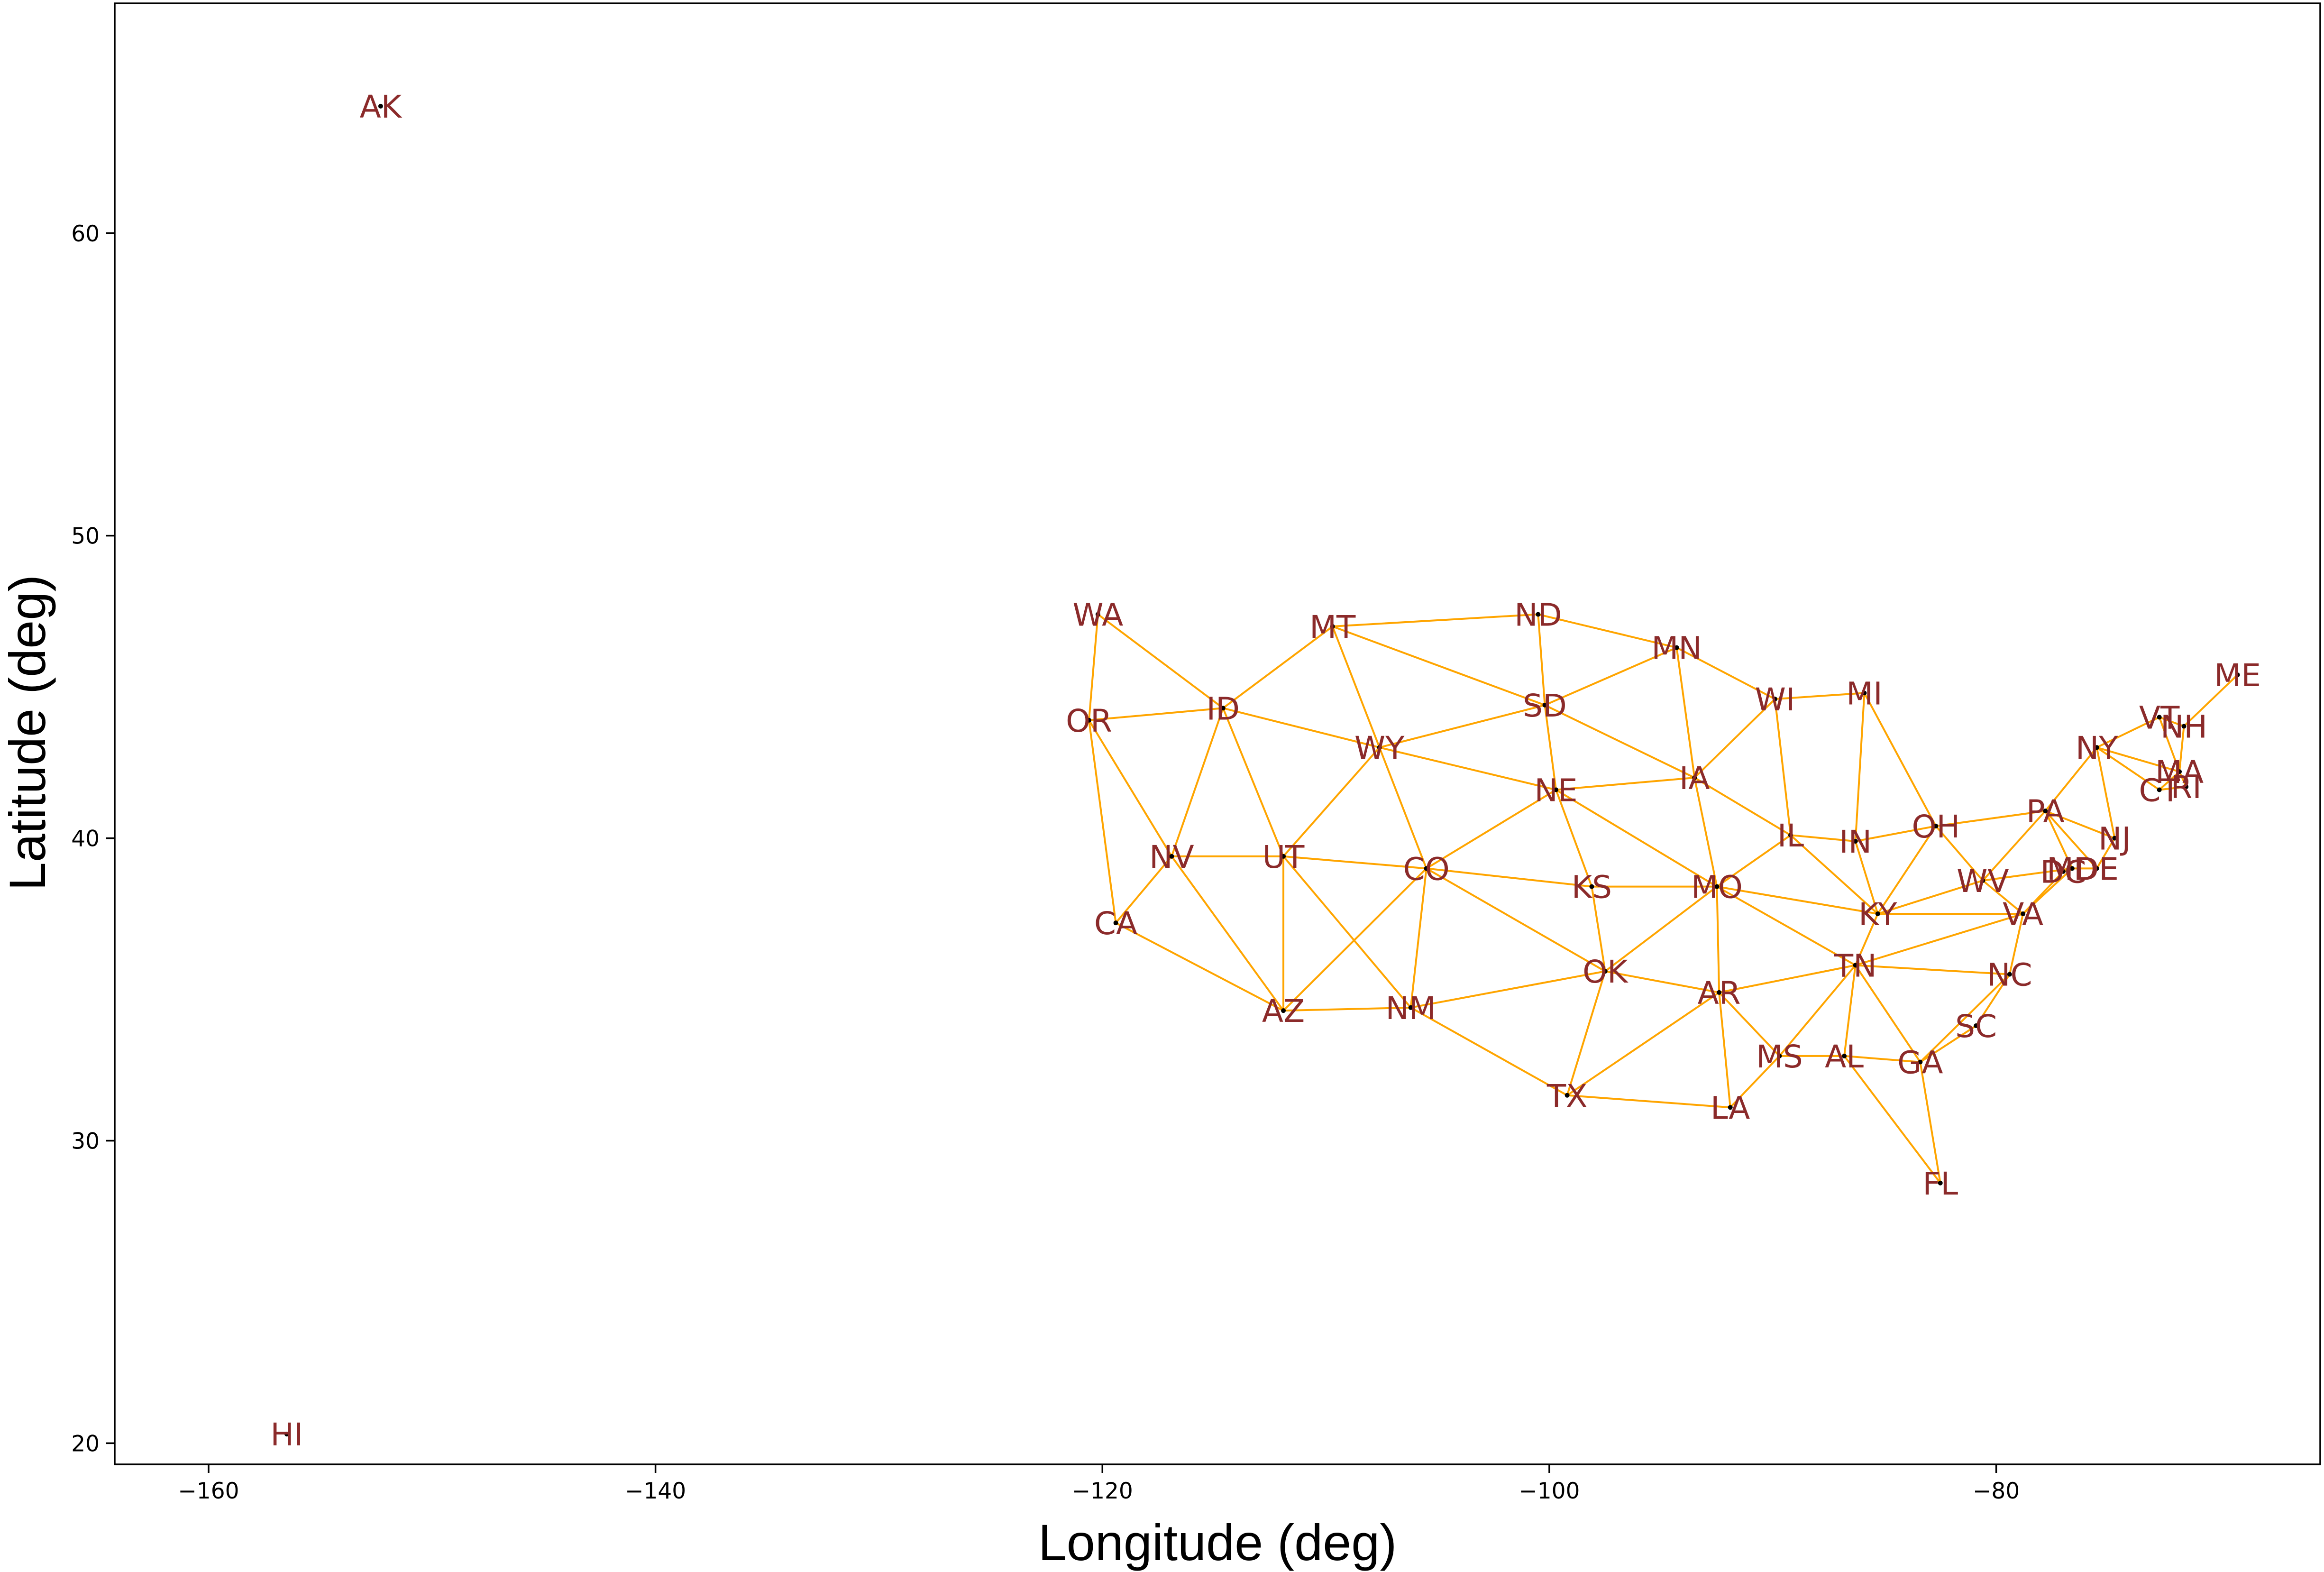 The height and width of the screenshot is (1572, 2324). I want to click on state-label-ne: NE, so click(1556, 790).